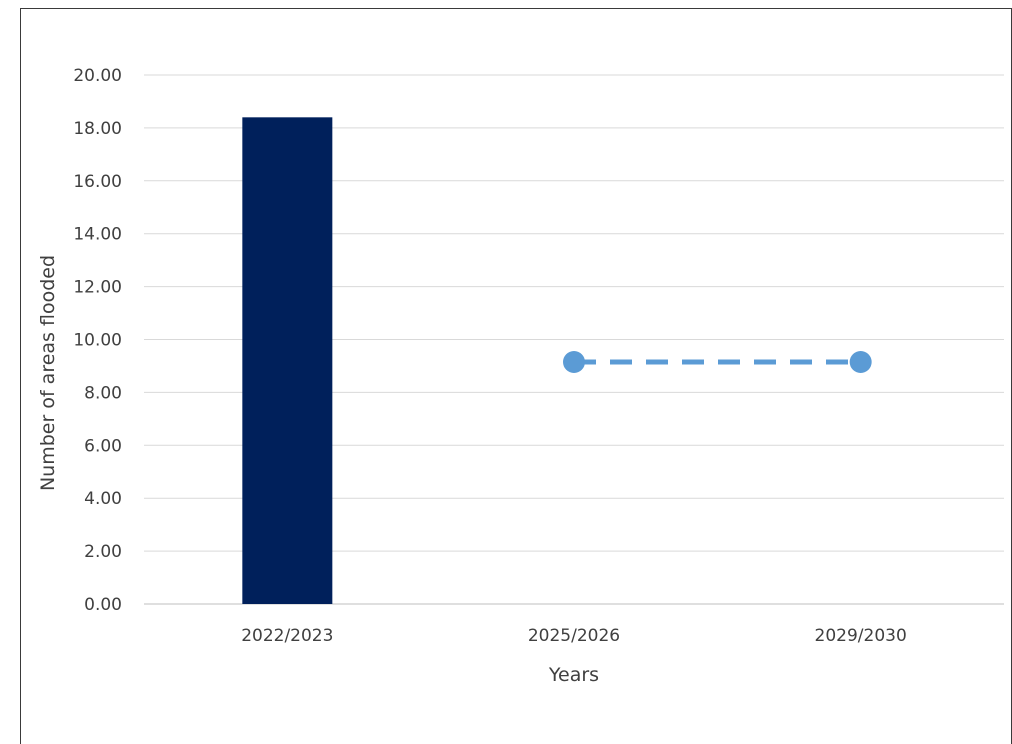 Image resolution: width=1012 pixels, height=744 pixels. I want to click on y-tick-label: 0.00, so click(103, 605).